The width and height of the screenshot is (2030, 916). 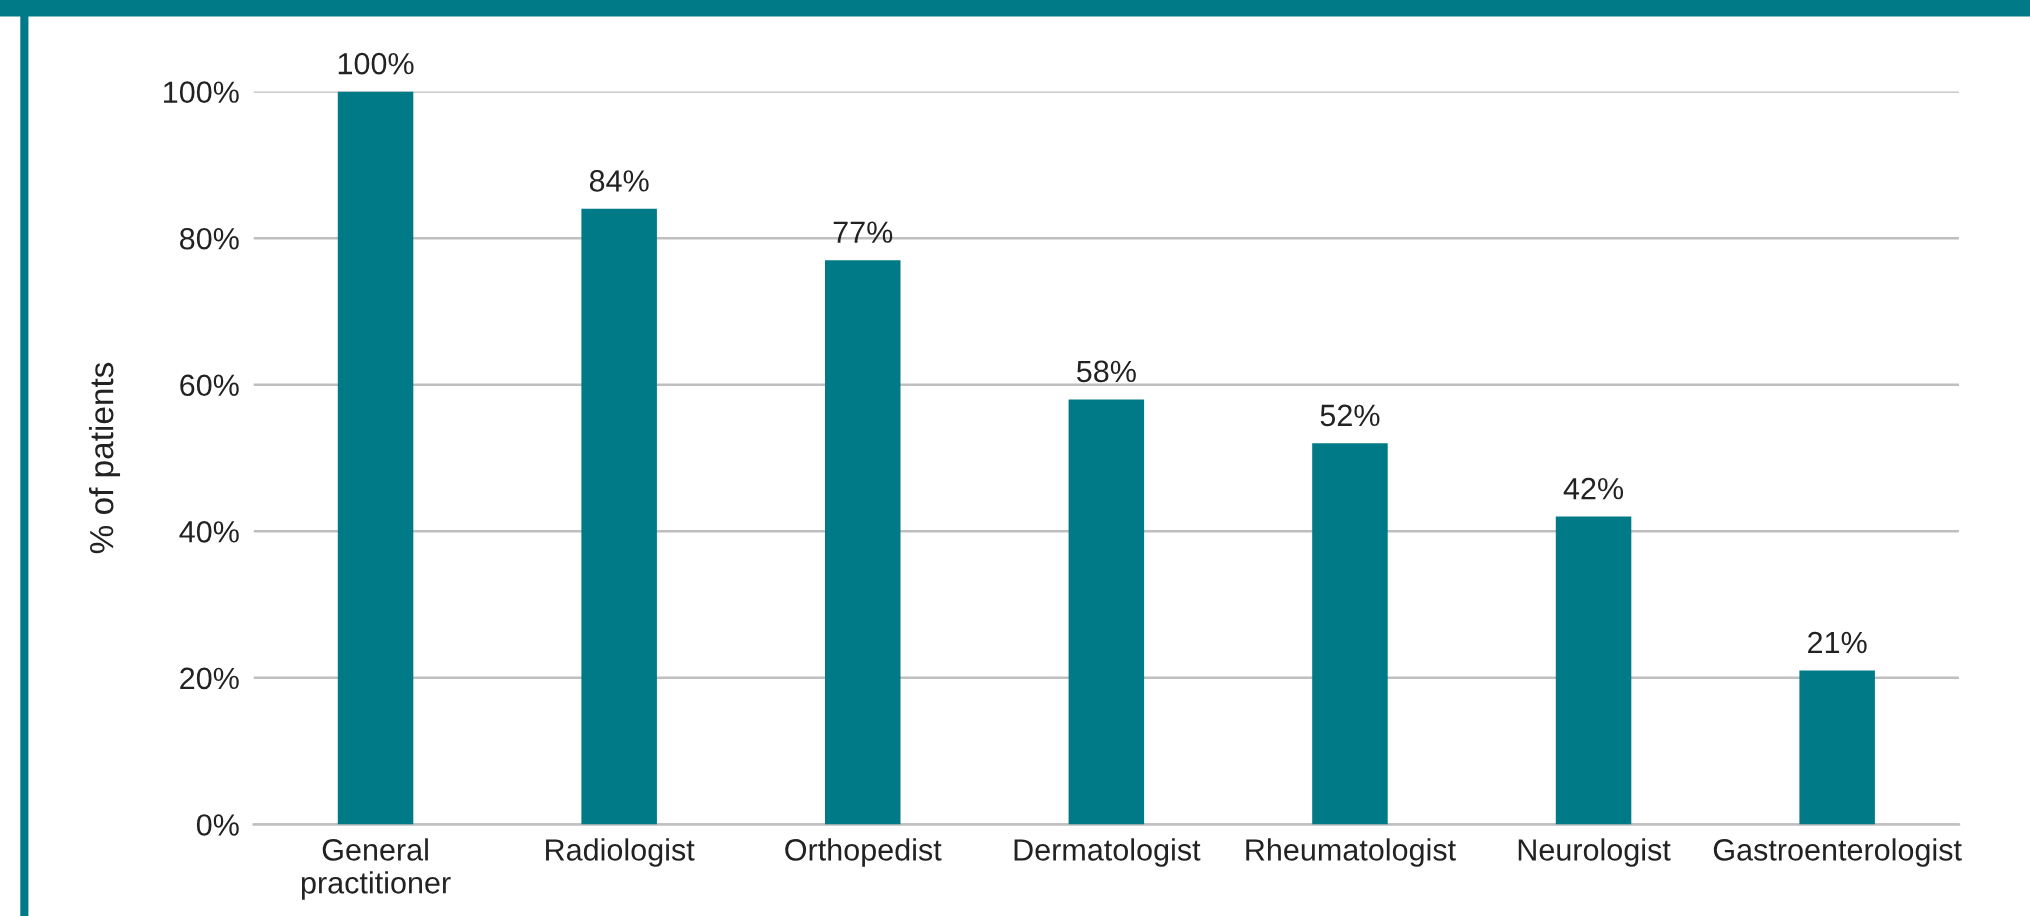 What do you see at coordinates (619, 181) in the screenshot?
I see `data-label: 84%` at bounding box center [619, 181].